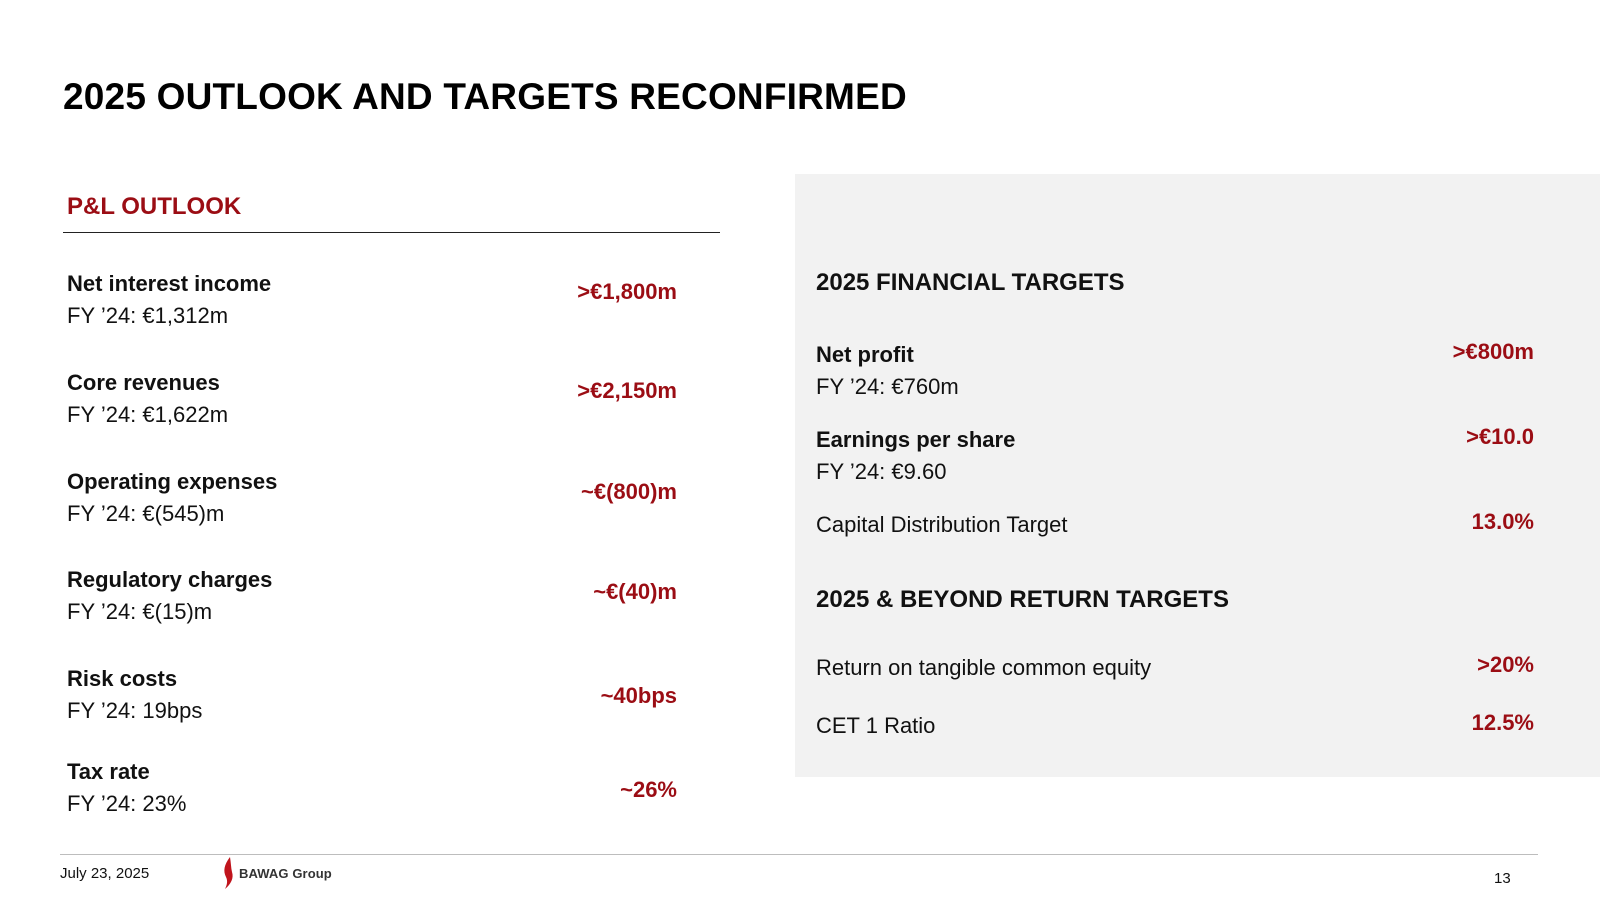 The image size is (1600, 900). What do you see at coordinates (1502, 722) in the screenshot?
I see `target-item-value: 12.5%` at bounding box center [1502, 722].